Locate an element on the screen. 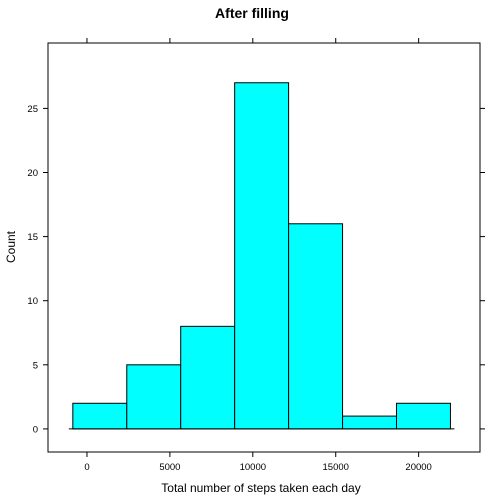  y-tick-label-1: 5 is located at coordinates (35, 365).